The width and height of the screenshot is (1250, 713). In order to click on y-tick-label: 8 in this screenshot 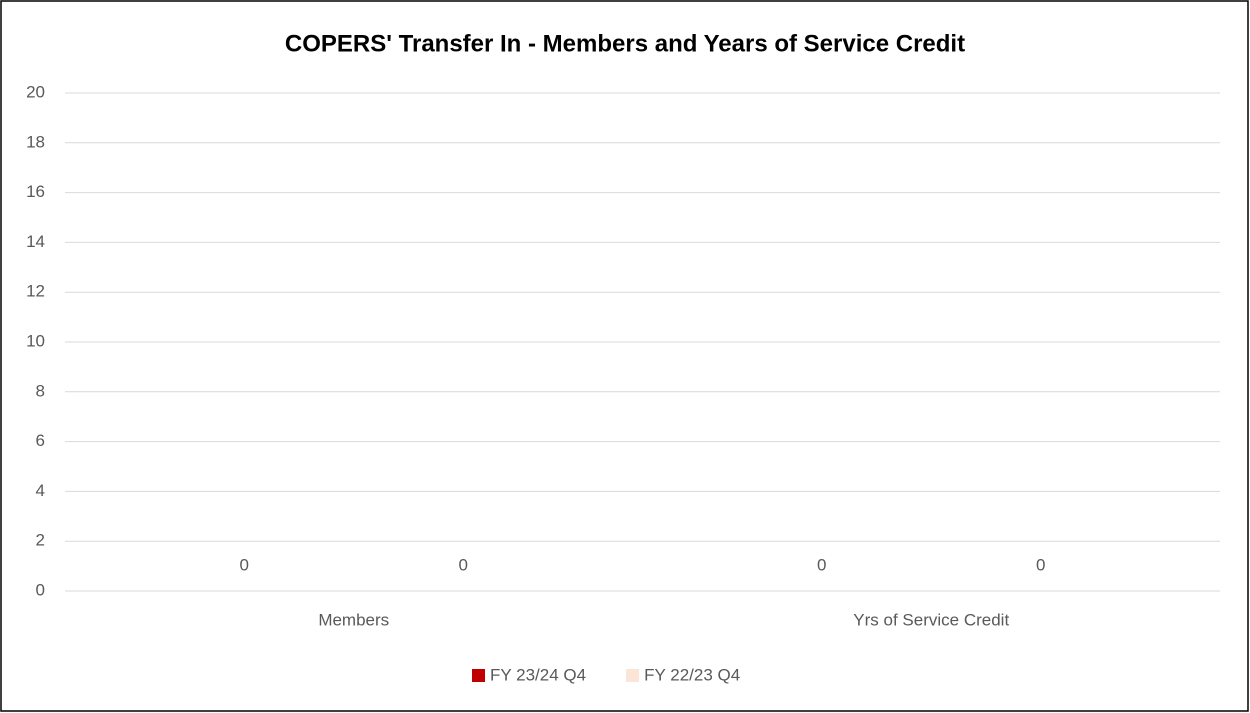, I will do `click(40, 390)`.